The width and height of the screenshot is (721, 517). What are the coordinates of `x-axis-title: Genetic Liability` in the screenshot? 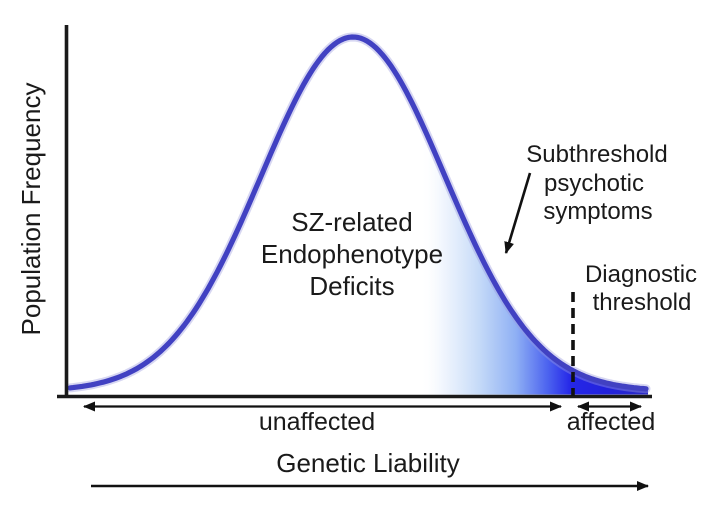 It's located at (368, 463).